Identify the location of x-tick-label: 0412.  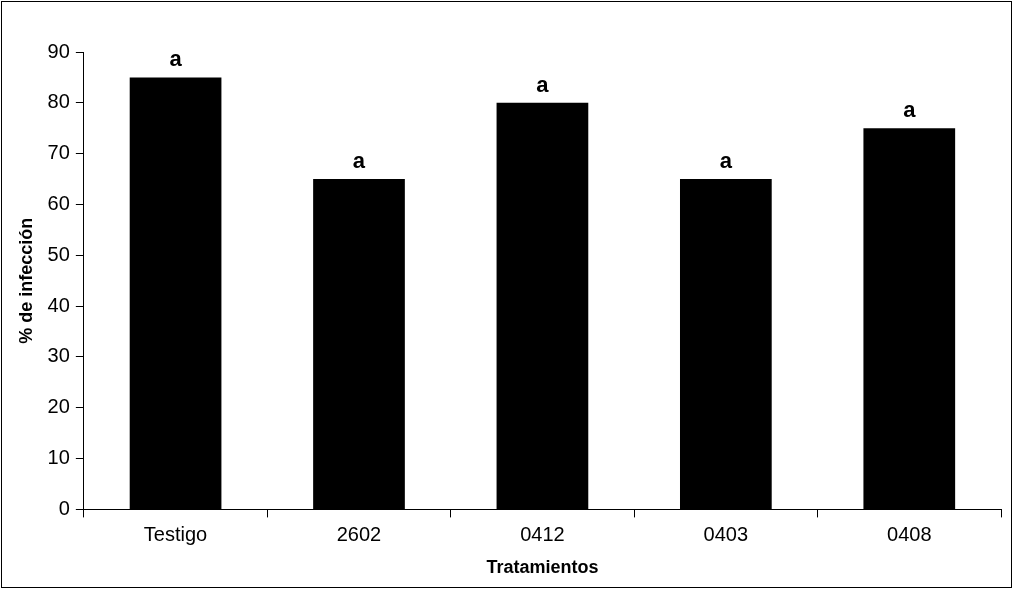
(542, 533).